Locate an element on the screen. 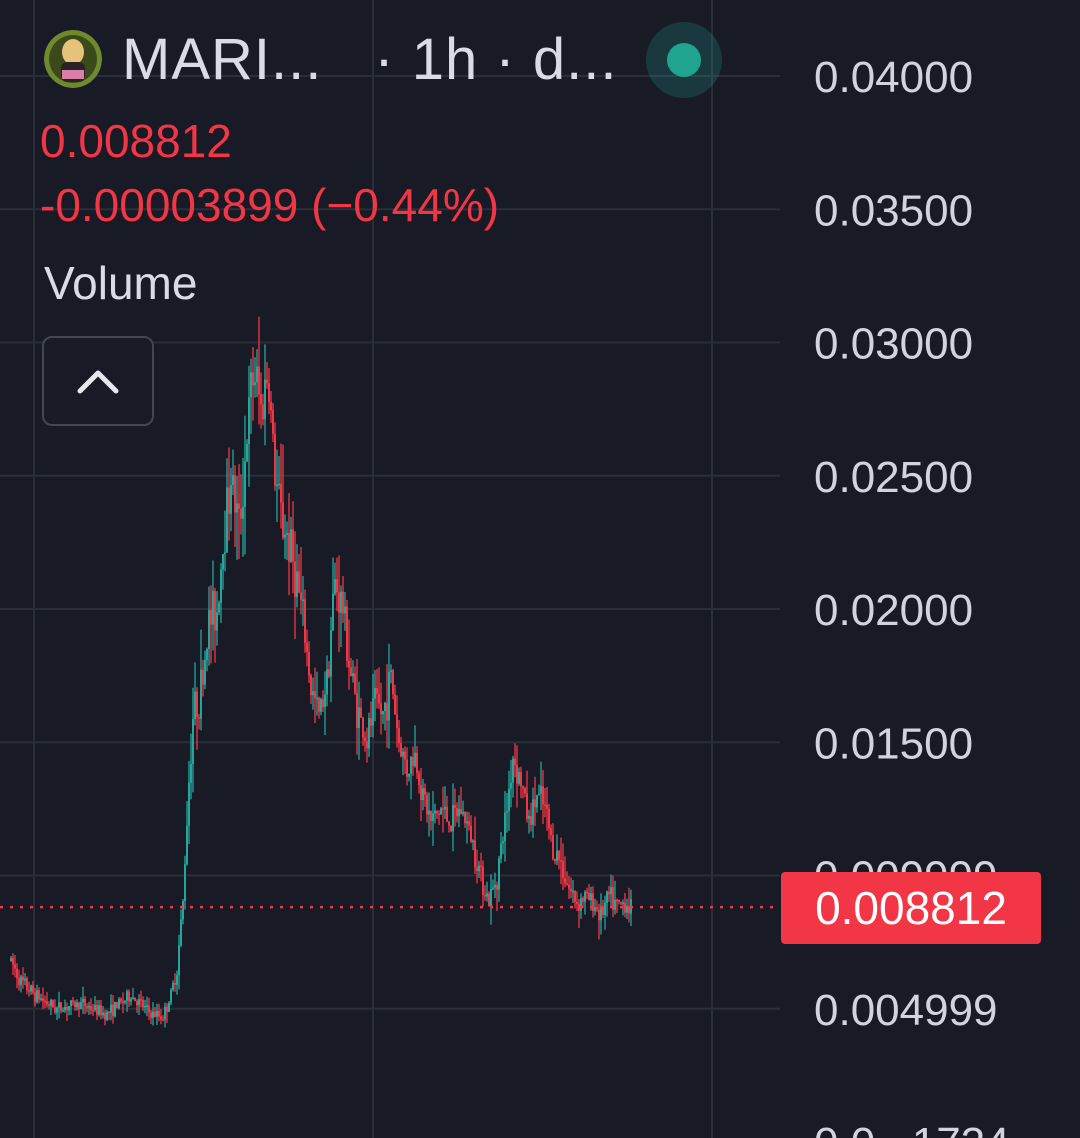 The height and width of the screenshot is (1138, 1080). price-axis-tick-label: 0.01500 is located at coordinates (893, 743).